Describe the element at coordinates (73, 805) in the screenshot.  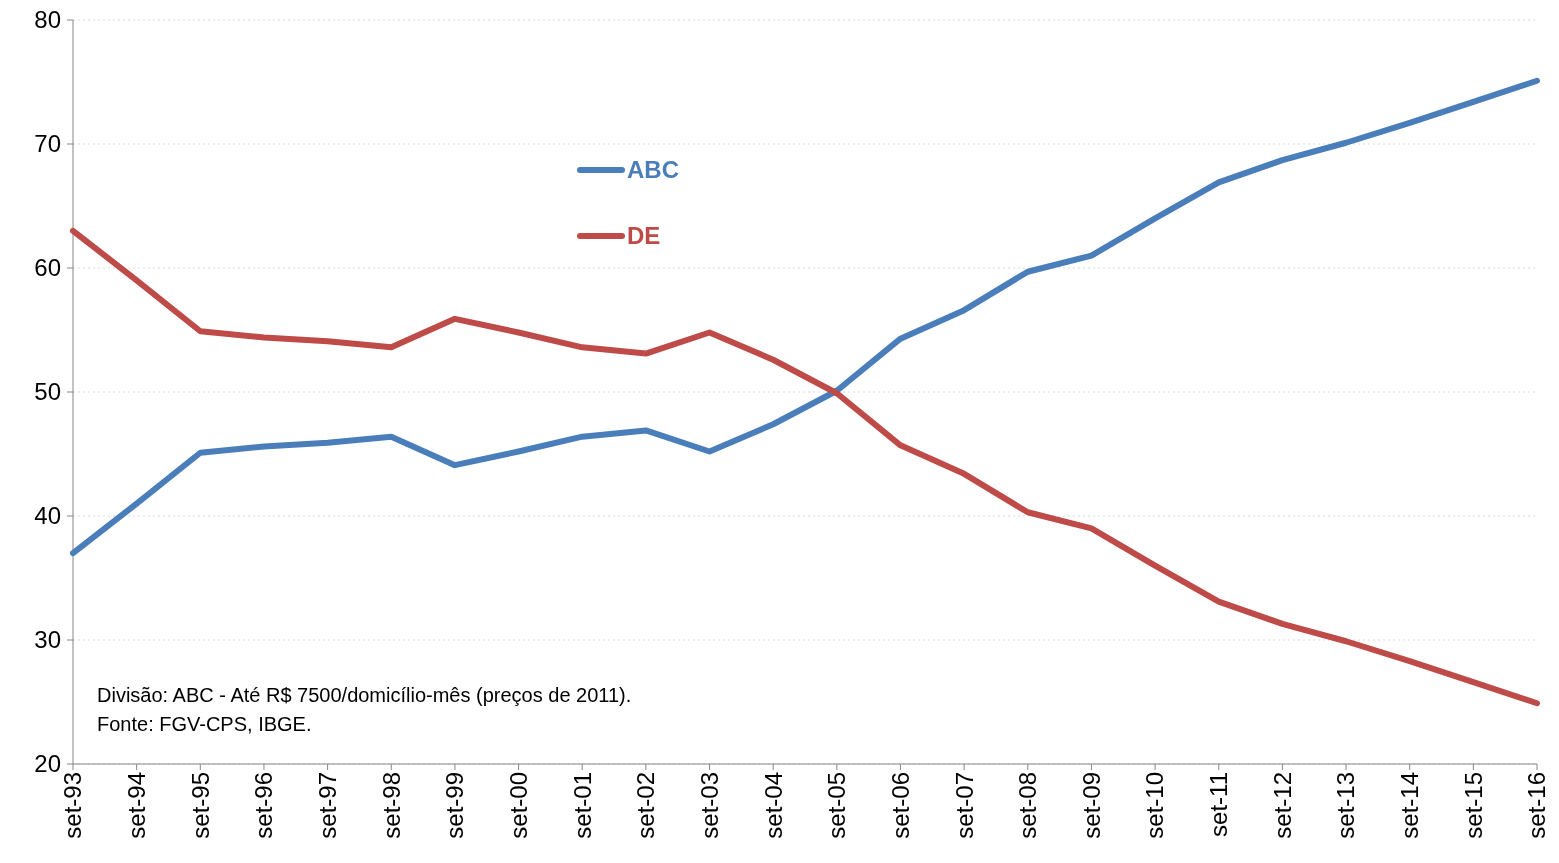
I see `x-tick-label: set-93` at that location.